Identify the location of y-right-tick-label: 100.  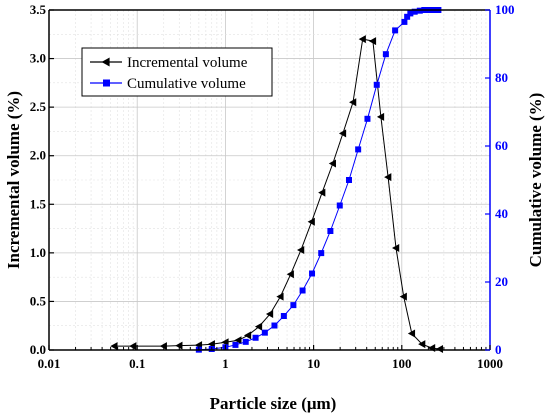
(505, 9).